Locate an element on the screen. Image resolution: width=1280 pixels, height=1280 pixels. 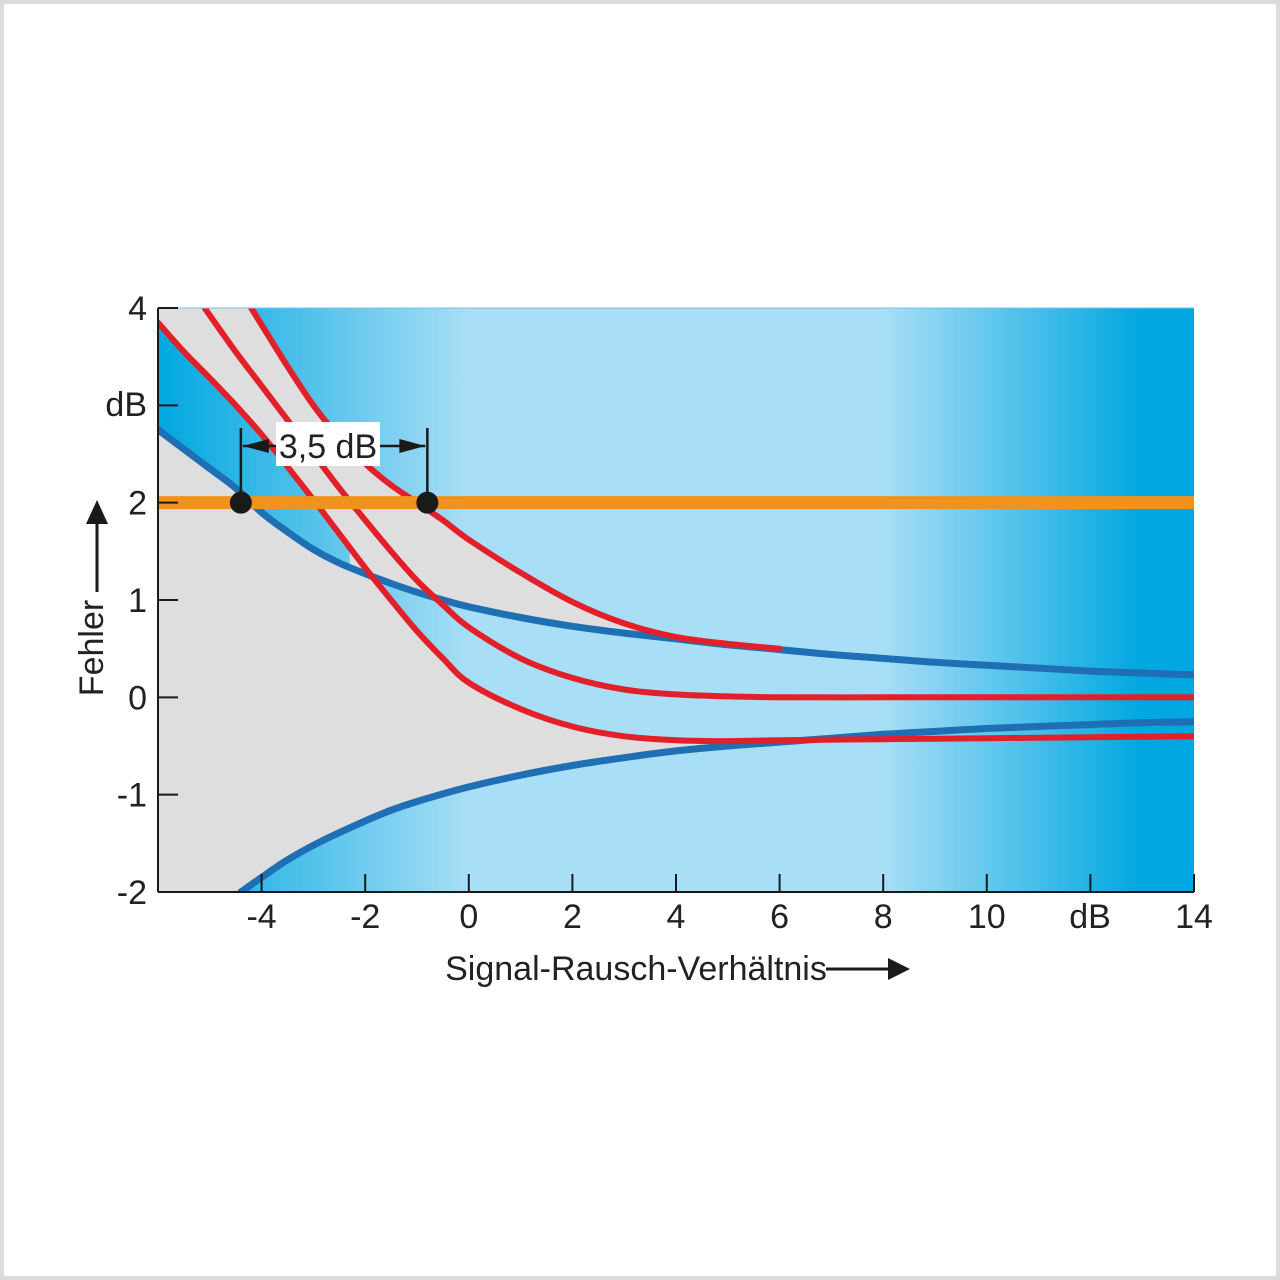
annotation-arrowhead-right is located at coordinates (412, 446).